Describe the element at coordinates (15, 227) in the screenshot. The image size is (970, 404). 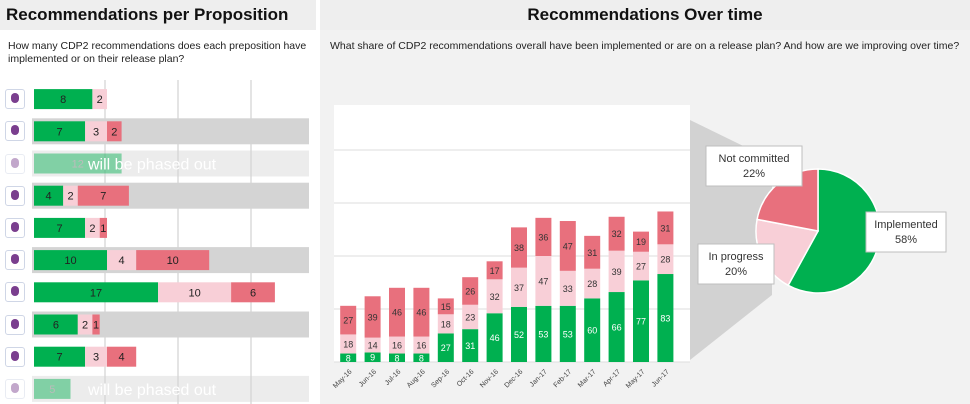
I see `proposition-grill-icon` at that location.